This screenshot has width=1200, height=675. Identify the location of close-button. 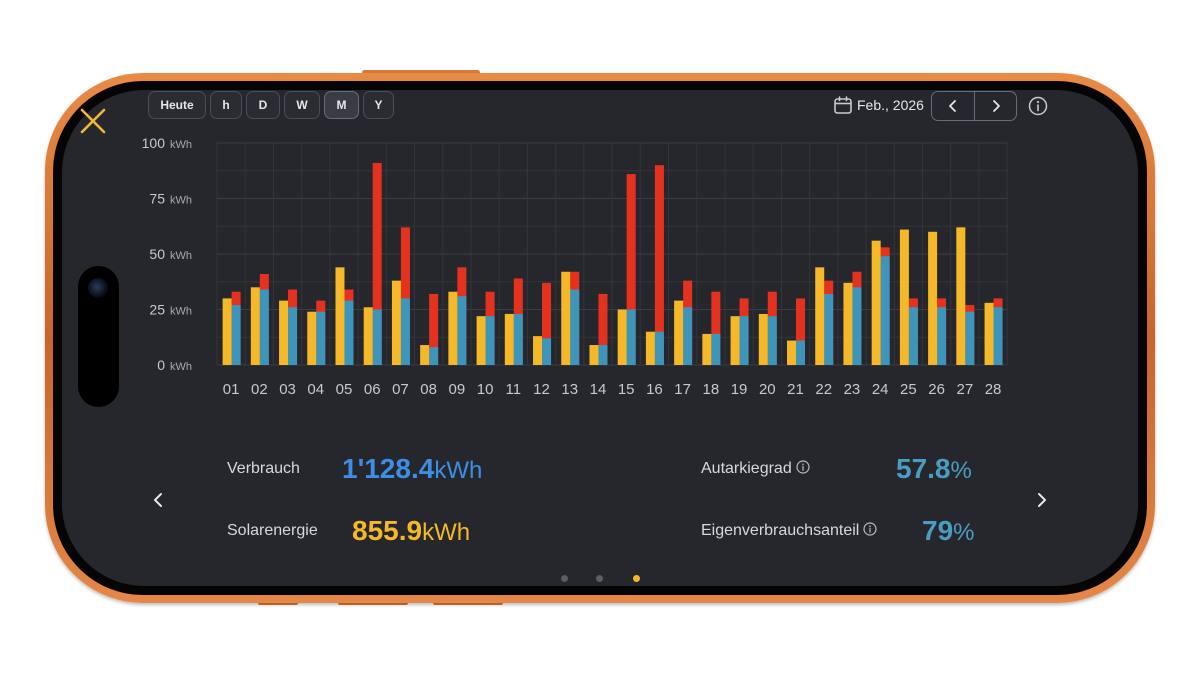
(93, 121).